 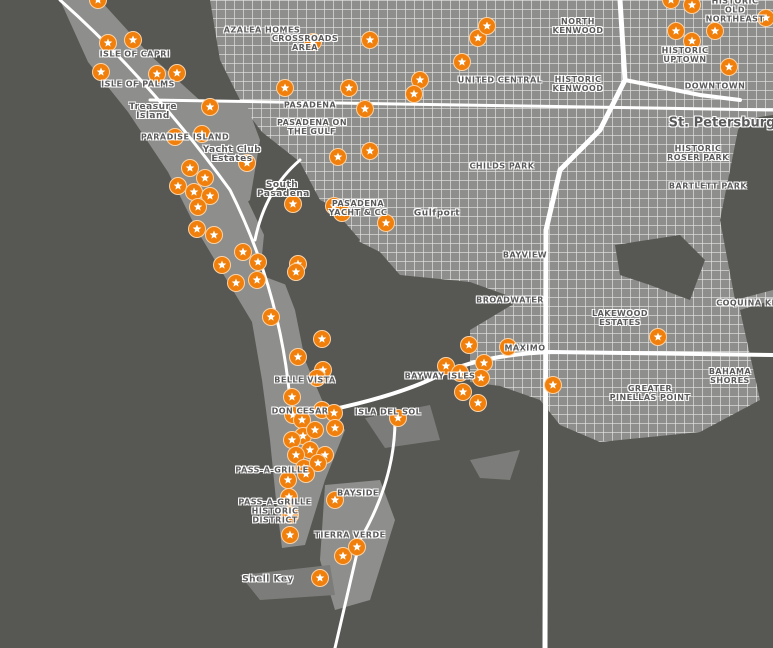 What do you see at coordinates (525, 255) in the screenshot?
I see `label-bayview: Bayview` at bounding box center [525, 255].